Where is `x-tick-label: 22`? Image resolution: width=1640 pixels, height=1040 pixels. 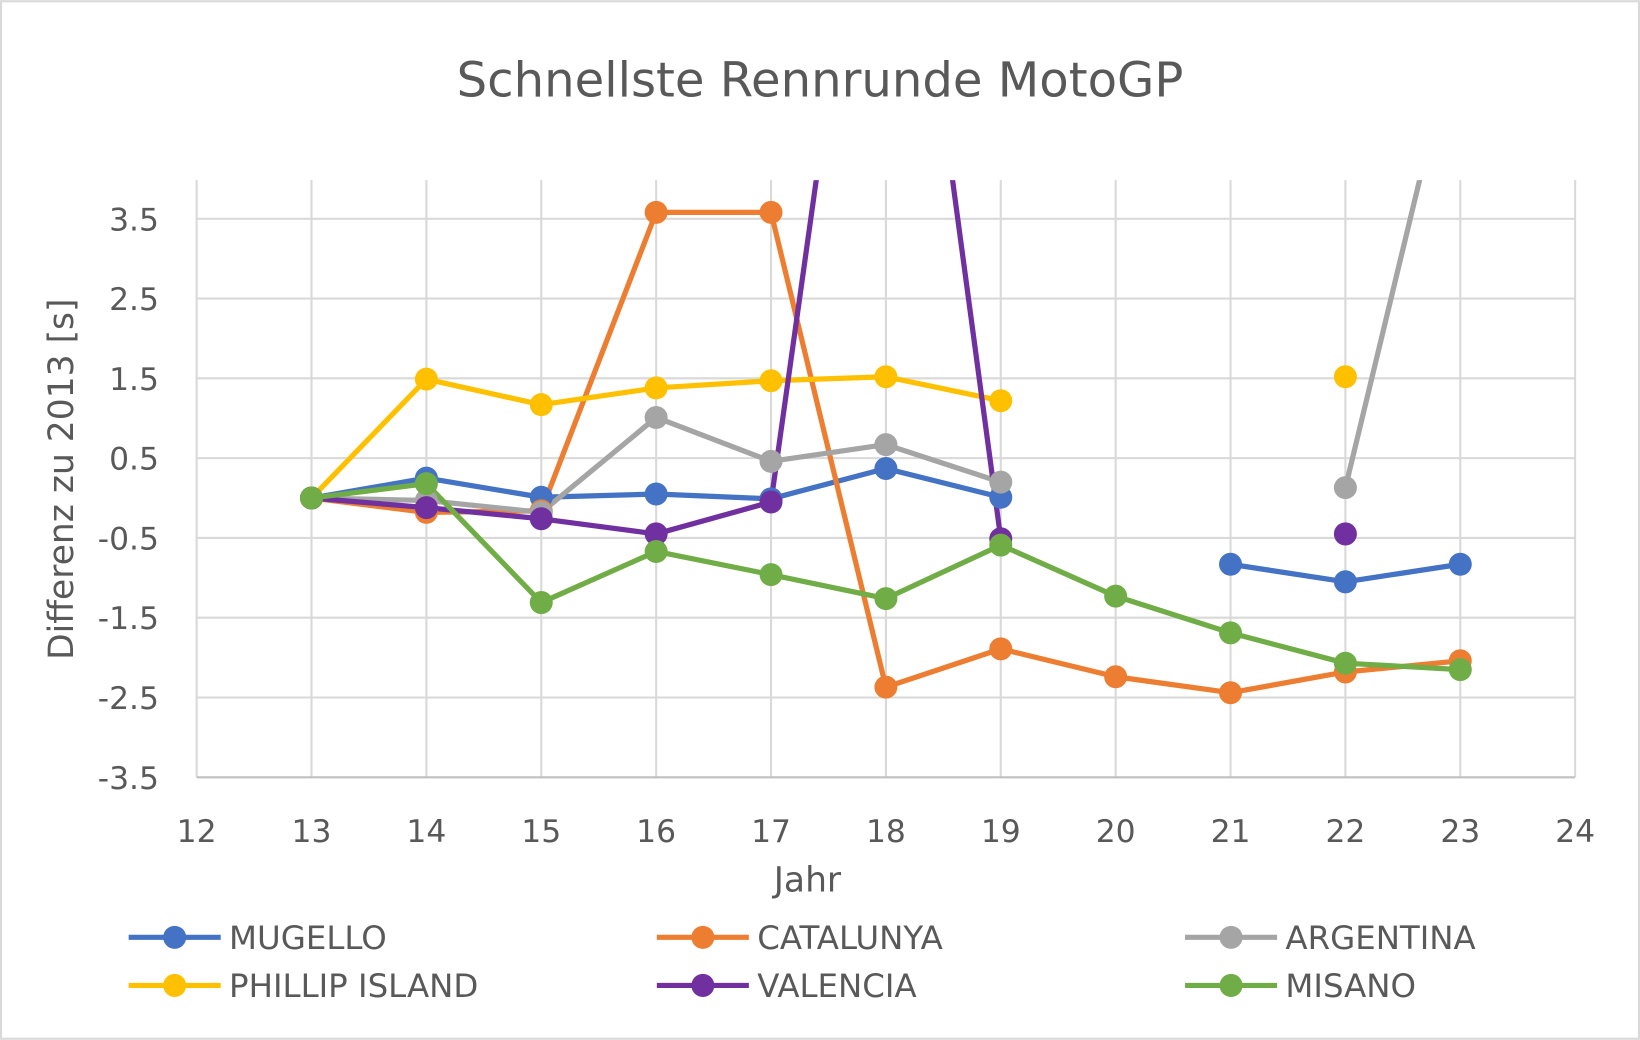
x-tick-label: 22 is located at coordinates (1345, 832).